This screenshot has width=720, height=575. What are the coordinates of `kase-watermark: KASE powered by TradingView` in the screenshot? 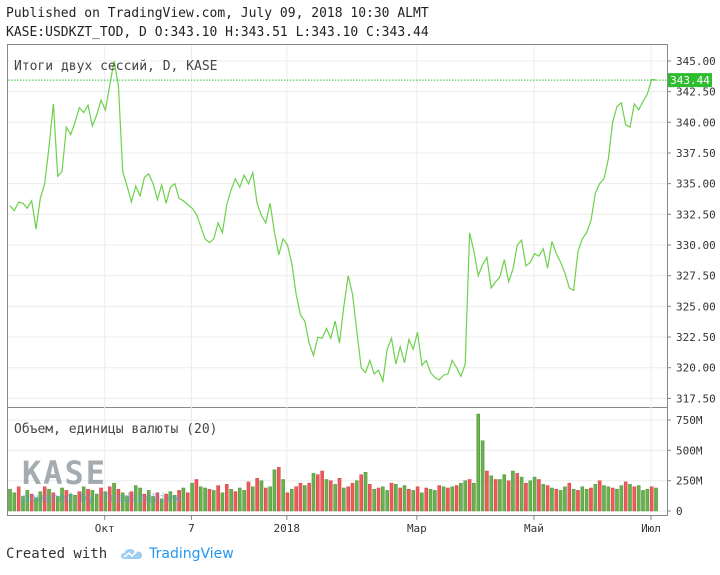 It's located at (102, 479).